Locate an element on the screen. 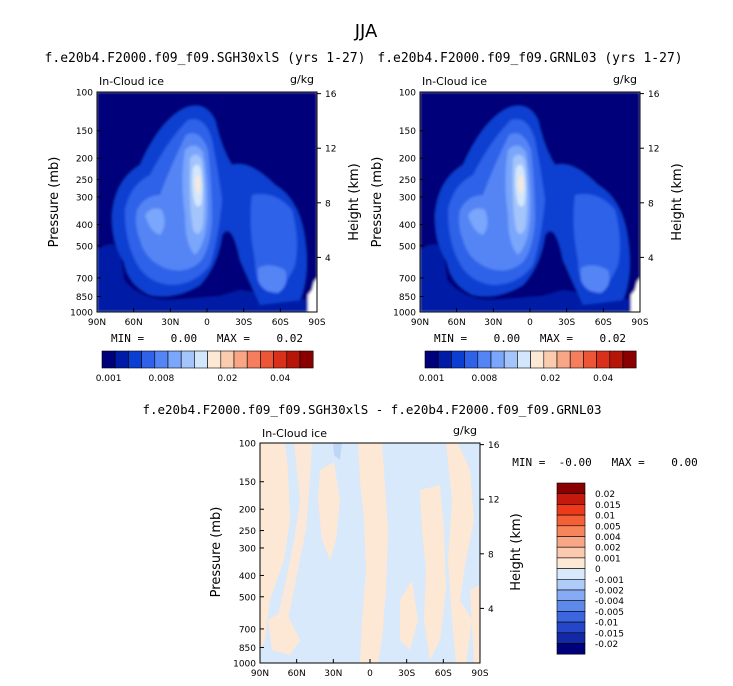 The width and height of the screenshot is (733, 686). colorbar: 0.001 0.008 0.02 0.04 is located at coordinates (205, 367).